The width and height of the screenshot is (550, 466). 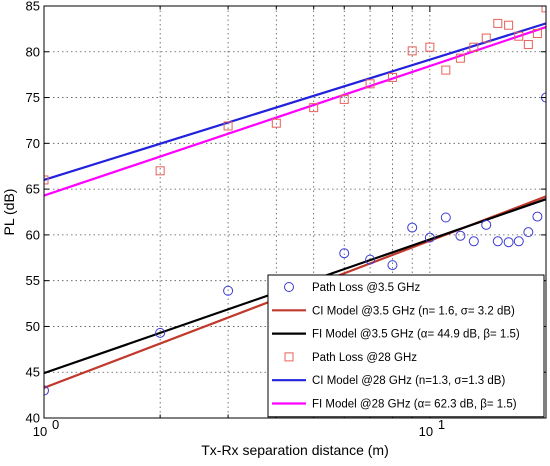 What do you see at coordinates (9, 212) in the screenshot?
I see `y-axis-label: PL (dB)` at bounding box center [9, 212].